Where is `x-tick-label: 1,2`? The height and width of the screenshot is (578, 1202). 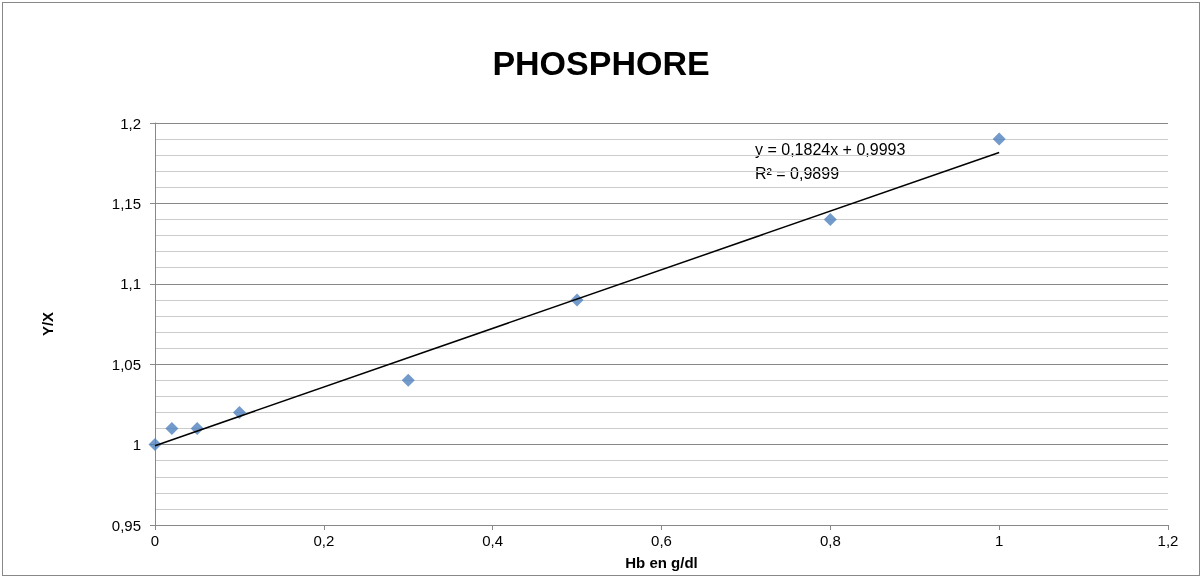 x-tick-label: 1,2 is located at coordinates (1168, 540).